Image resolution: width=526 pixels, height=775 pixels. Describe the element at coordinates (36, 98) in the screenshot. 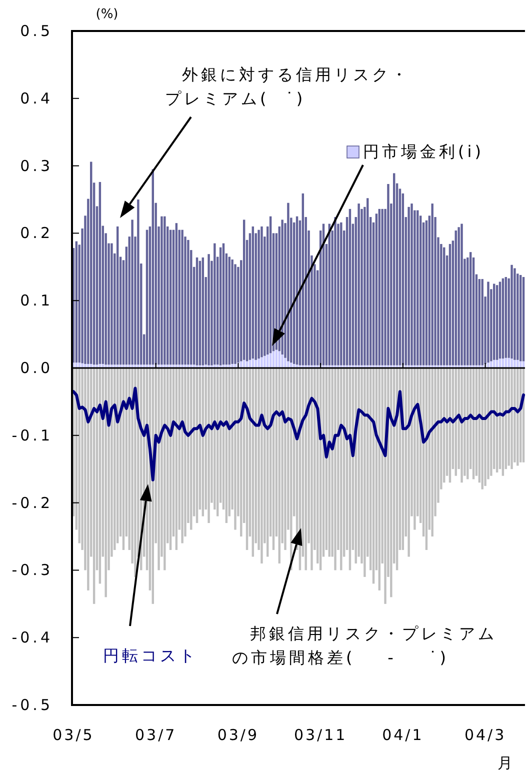

I see `y-tick-label: 0.4` at that location.